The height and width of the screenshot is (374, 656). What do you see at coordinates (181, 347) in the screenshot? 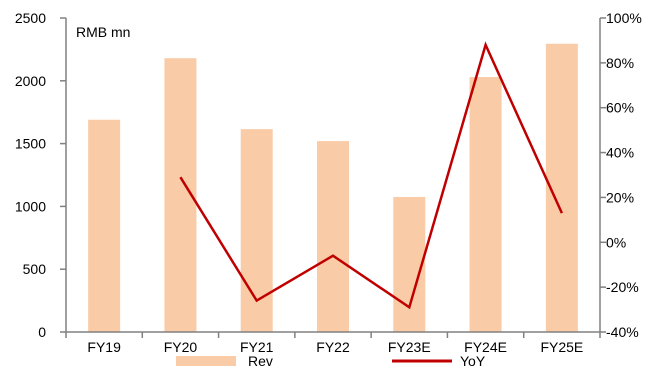
I see `x-tick-label: FY20` at bounding box center [181, 347].